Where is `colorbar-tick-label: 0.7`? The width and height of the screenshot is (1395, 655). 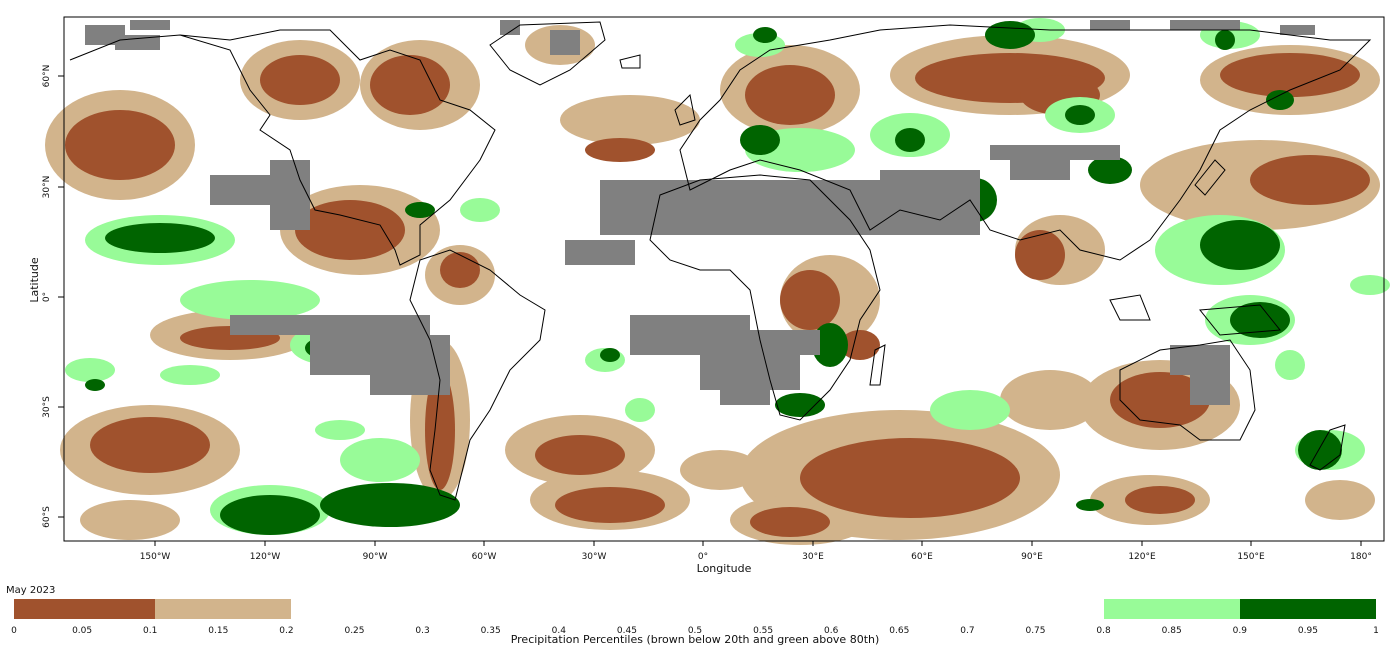 colorbar-tick-label: 0.7 is located at coordinates (967, 631).